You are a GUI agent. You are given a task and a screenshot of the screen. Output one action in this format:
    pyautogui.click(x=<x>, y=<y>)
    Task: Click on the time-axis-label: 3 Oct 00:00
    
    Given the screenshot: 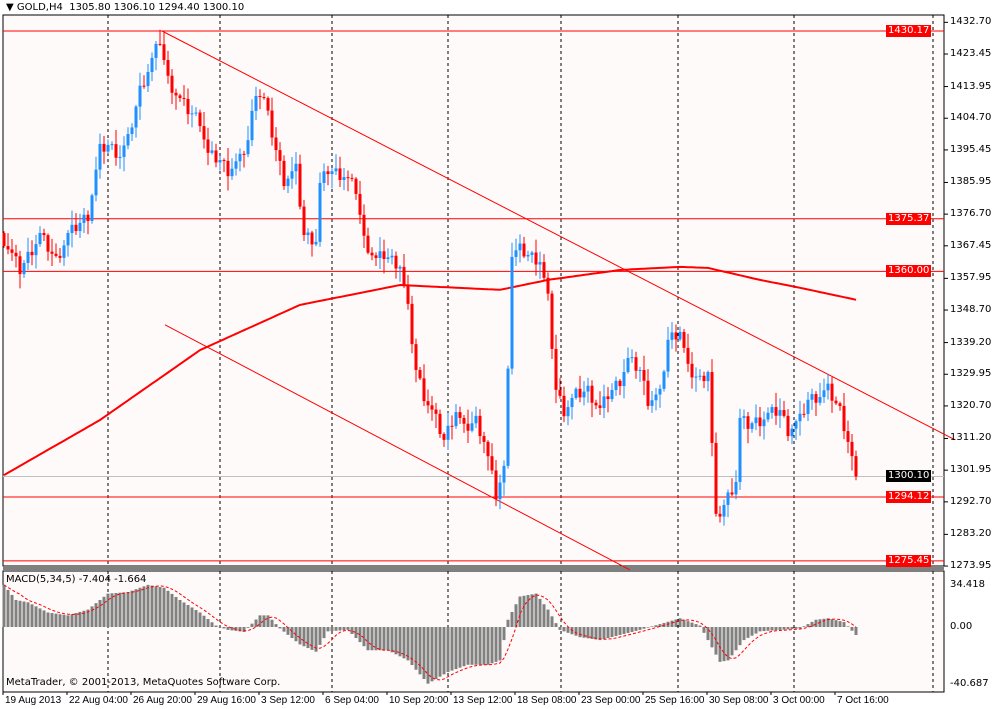 What is the action you would take?
    pyautogui.click(x=799, y=700)
    